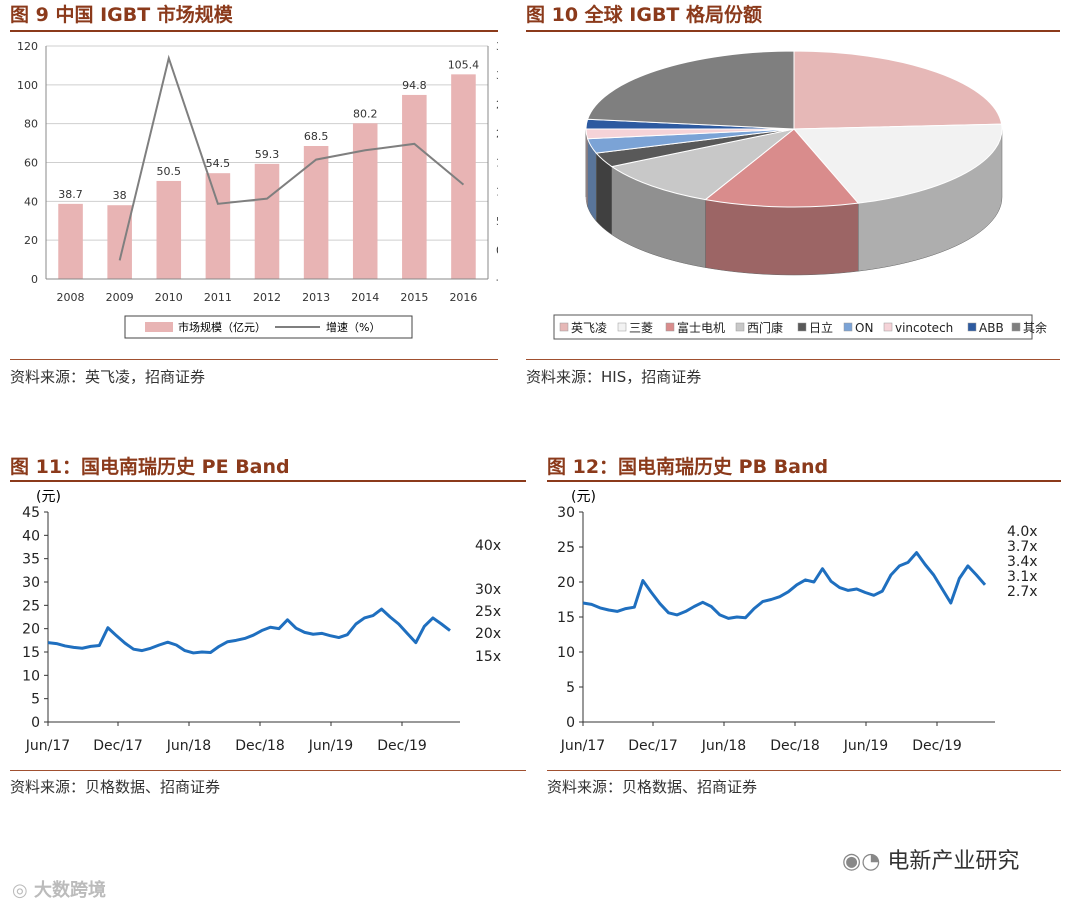 The width and height of the screenshot is (1080, 907). I want to click on y2-tick-label: 35, so click(497, 46).